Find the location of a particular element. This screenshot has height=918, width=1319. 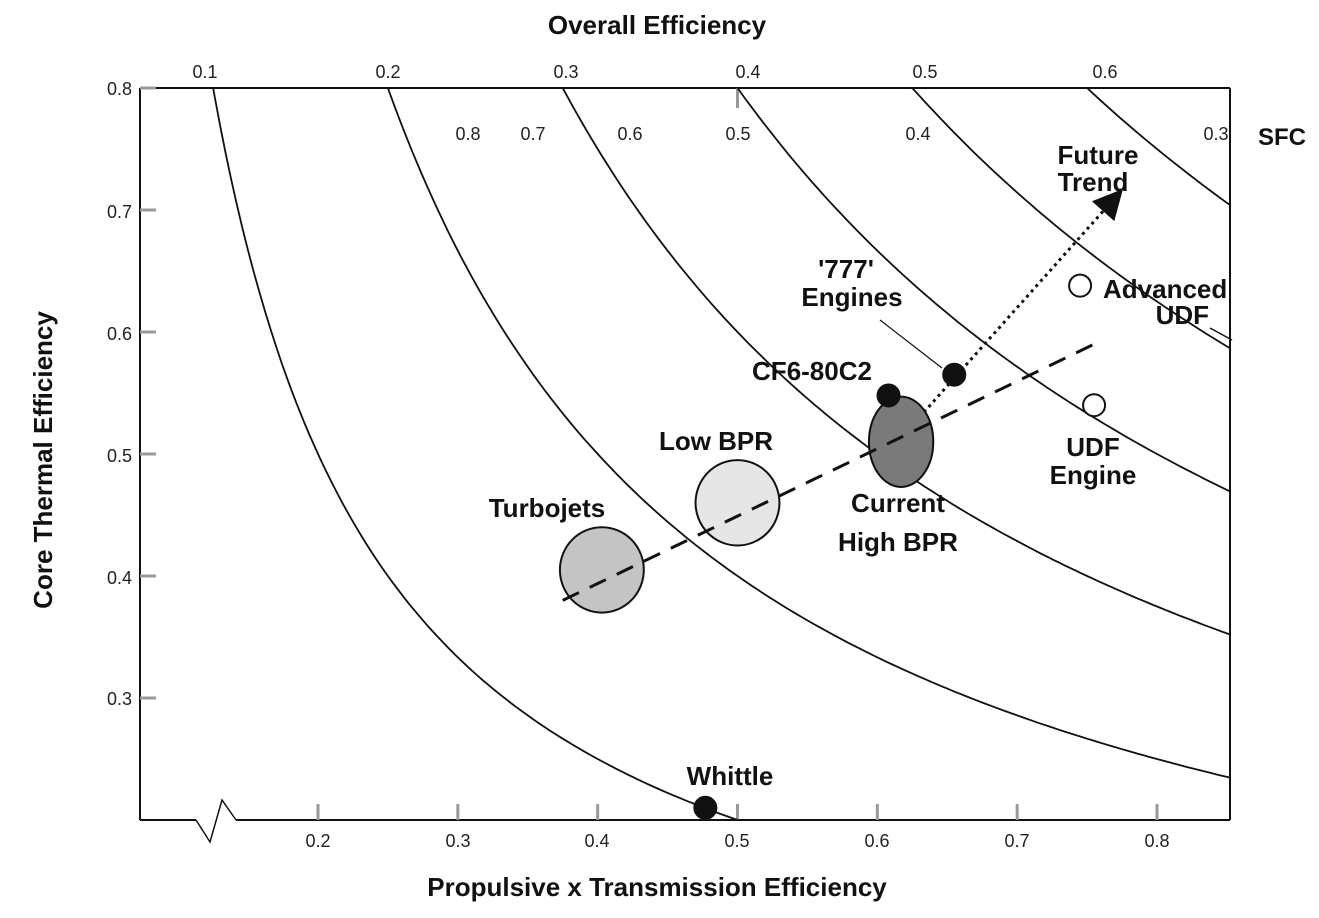

engine-regions is located at coordinates (746, 504).